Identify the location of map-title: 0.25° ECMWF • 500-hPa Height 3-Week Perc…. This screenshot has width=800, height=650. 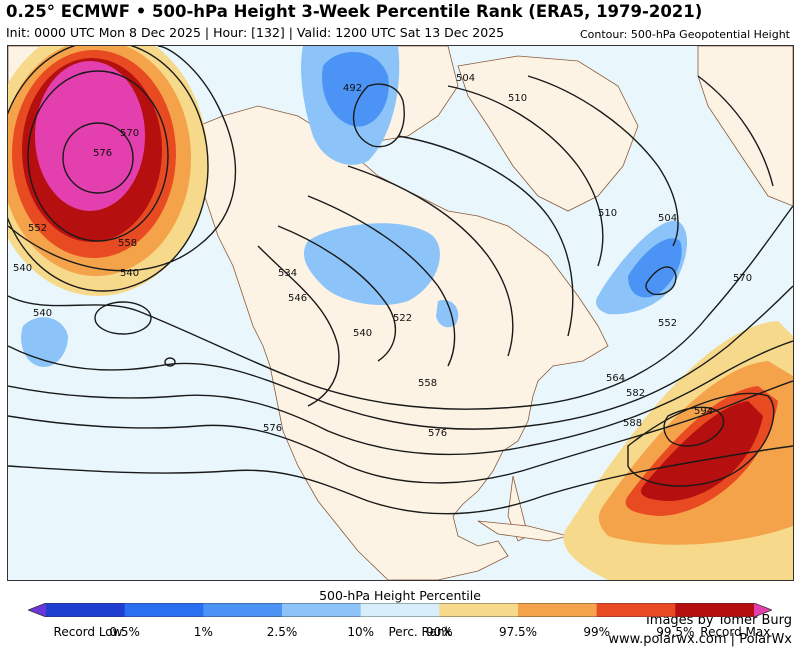
(354, 11).